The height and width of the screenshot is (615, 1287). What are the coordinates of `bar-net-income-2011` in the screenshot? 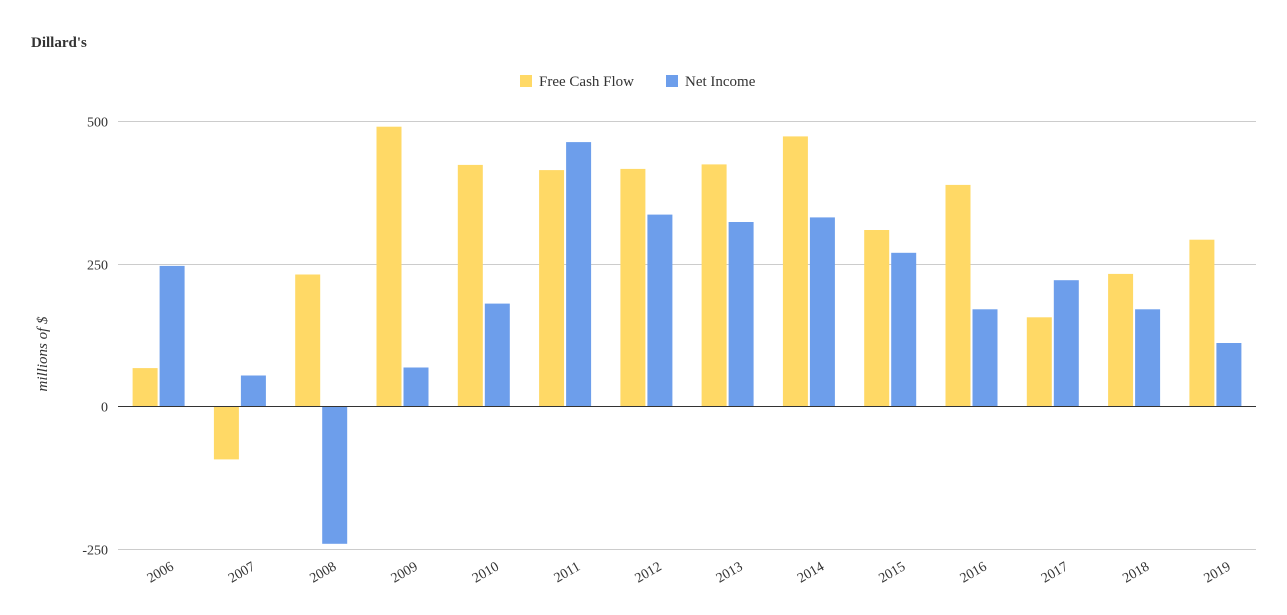 It's located at (579, 274).